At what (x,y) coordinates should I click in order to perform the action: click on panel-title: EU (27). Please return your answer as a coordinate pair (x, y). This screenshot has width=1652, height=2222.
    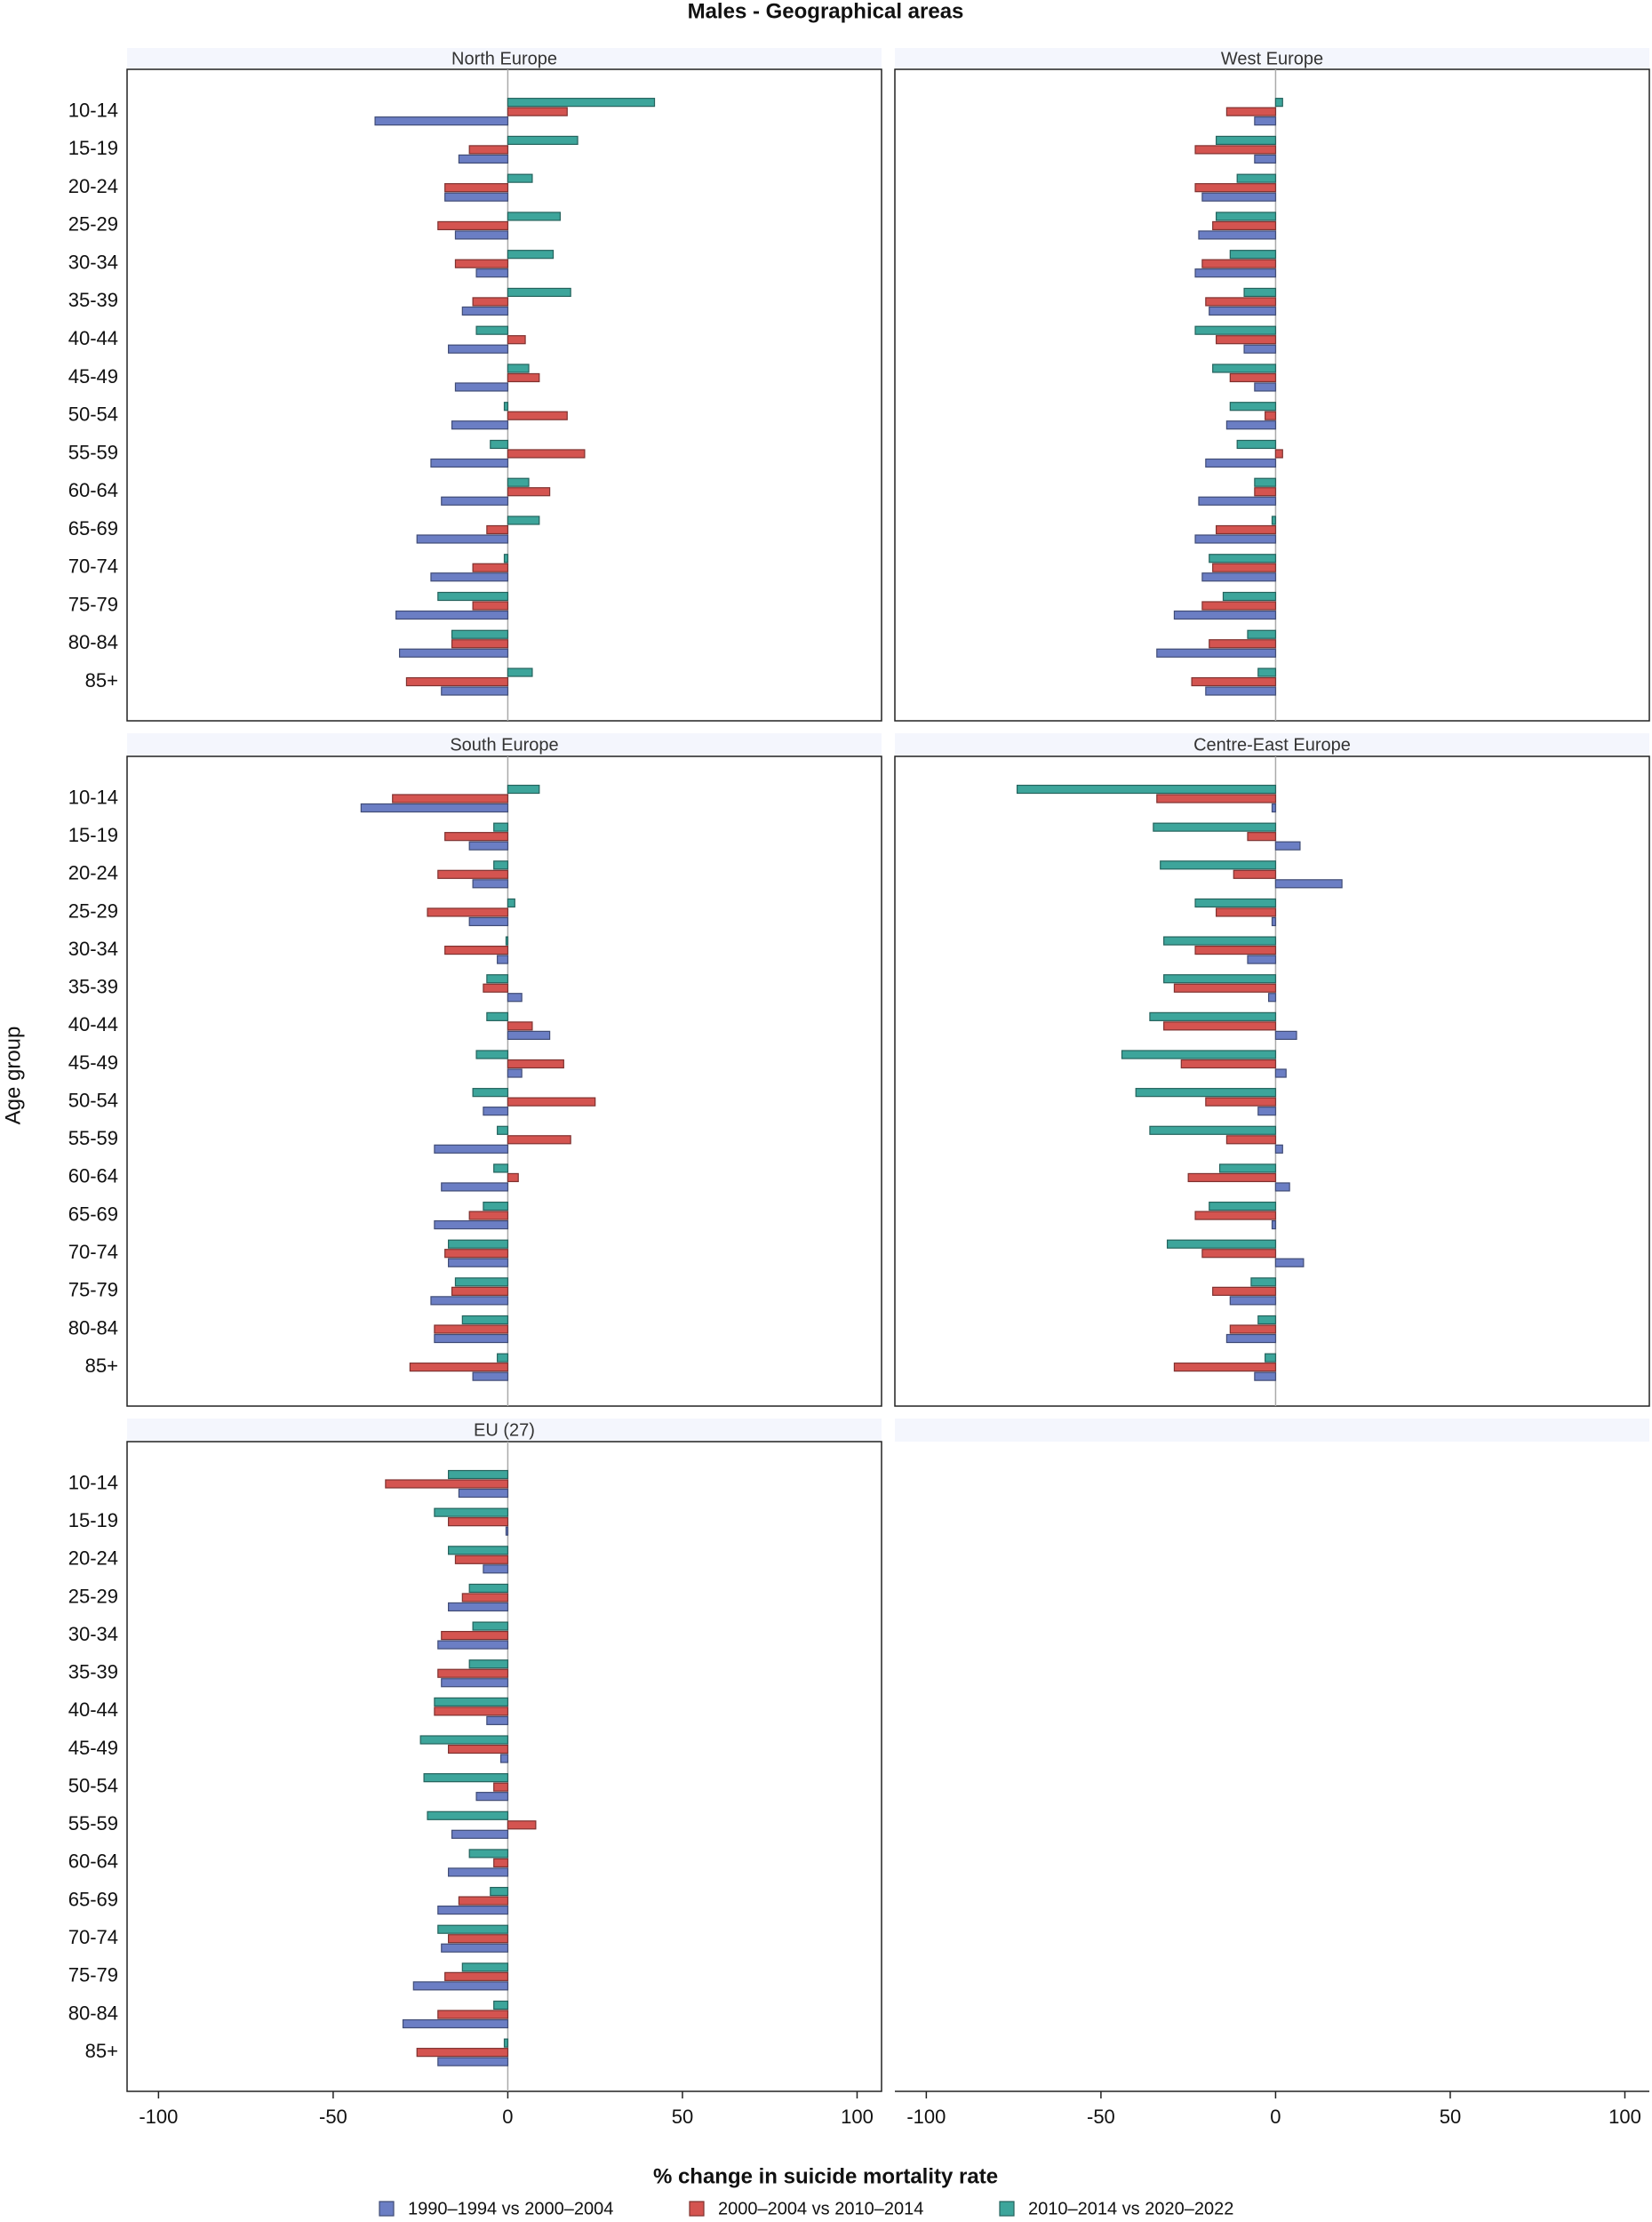
    Looking at the image, I should click on (504, 1430).